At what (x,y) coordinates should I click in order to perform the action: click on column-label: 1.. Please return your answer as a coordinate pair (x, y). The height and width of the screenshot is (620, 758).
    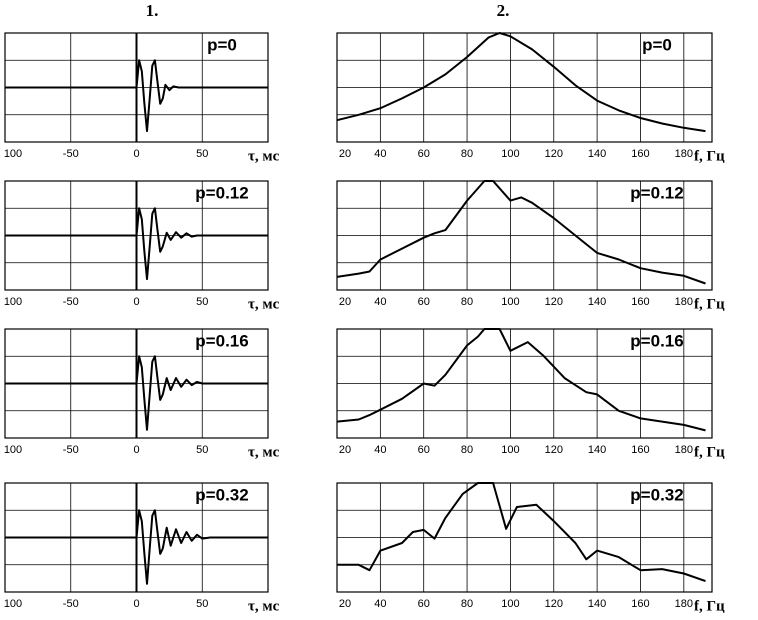
    Looking at the image, I should click on (152, 10).